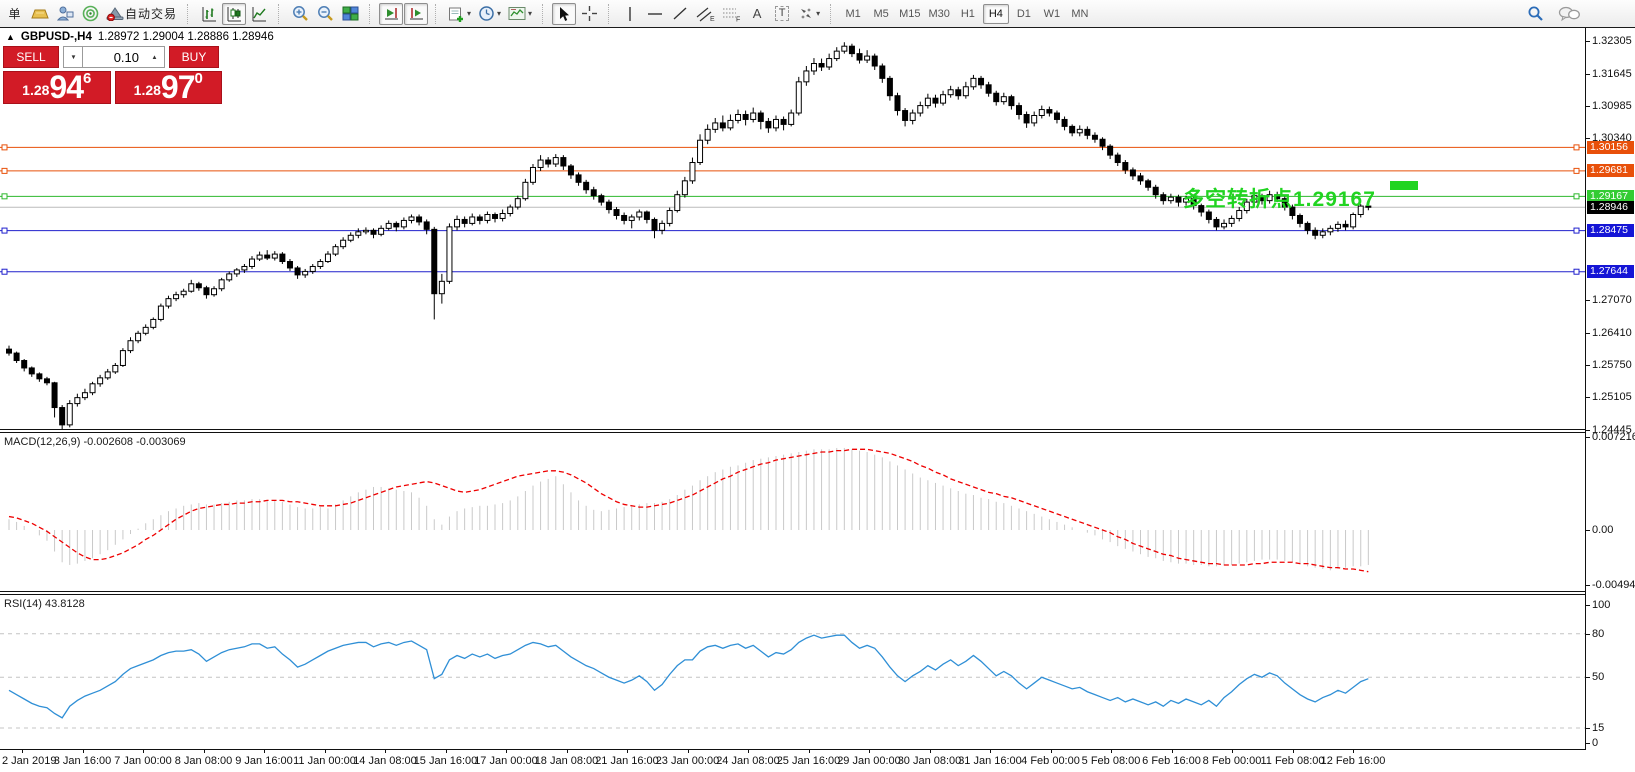 The width and height of the screenshot is (1635, 772). I want to click on search-icon, so click(1535, 13).